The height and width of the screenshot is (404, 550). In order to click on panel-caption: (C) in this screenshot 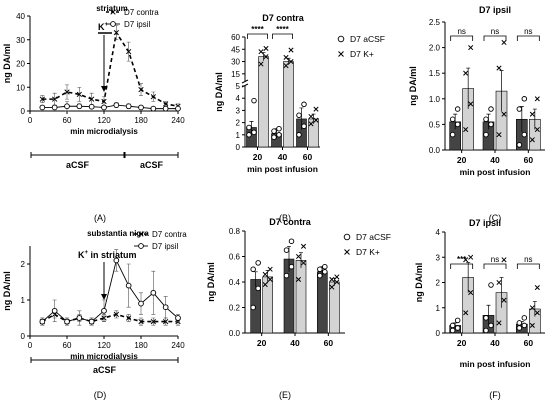, I will do `click(495, 218)`.